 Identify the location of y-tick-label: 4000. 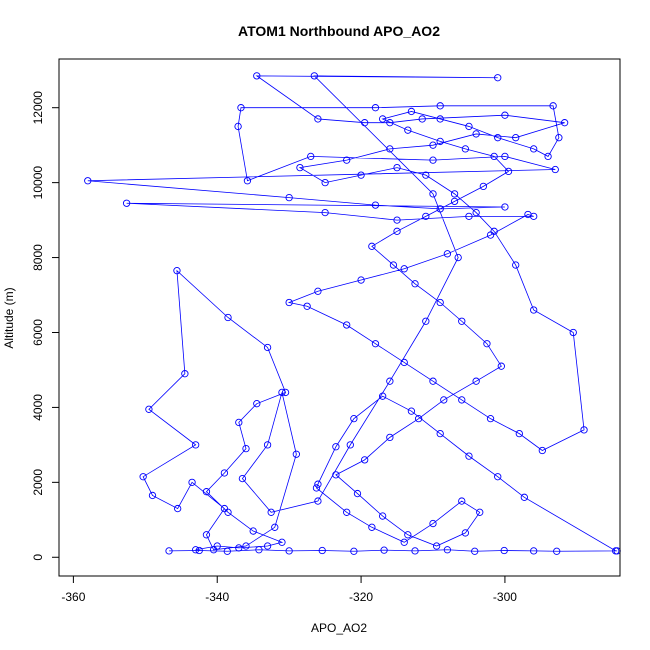
(38, 407).